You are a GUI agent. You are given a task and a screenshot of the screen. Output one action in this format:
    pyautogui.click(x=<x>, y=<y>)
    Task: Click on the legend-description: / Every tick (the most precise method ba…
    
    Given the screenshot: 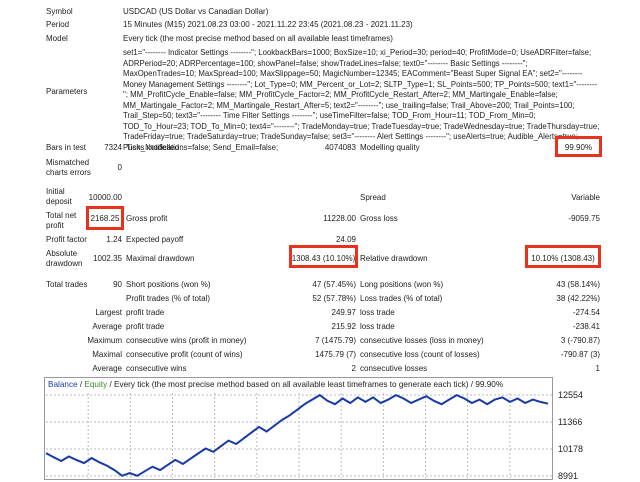 What is the action you would take?
    pyautogui.click(x=305, y=384)
    